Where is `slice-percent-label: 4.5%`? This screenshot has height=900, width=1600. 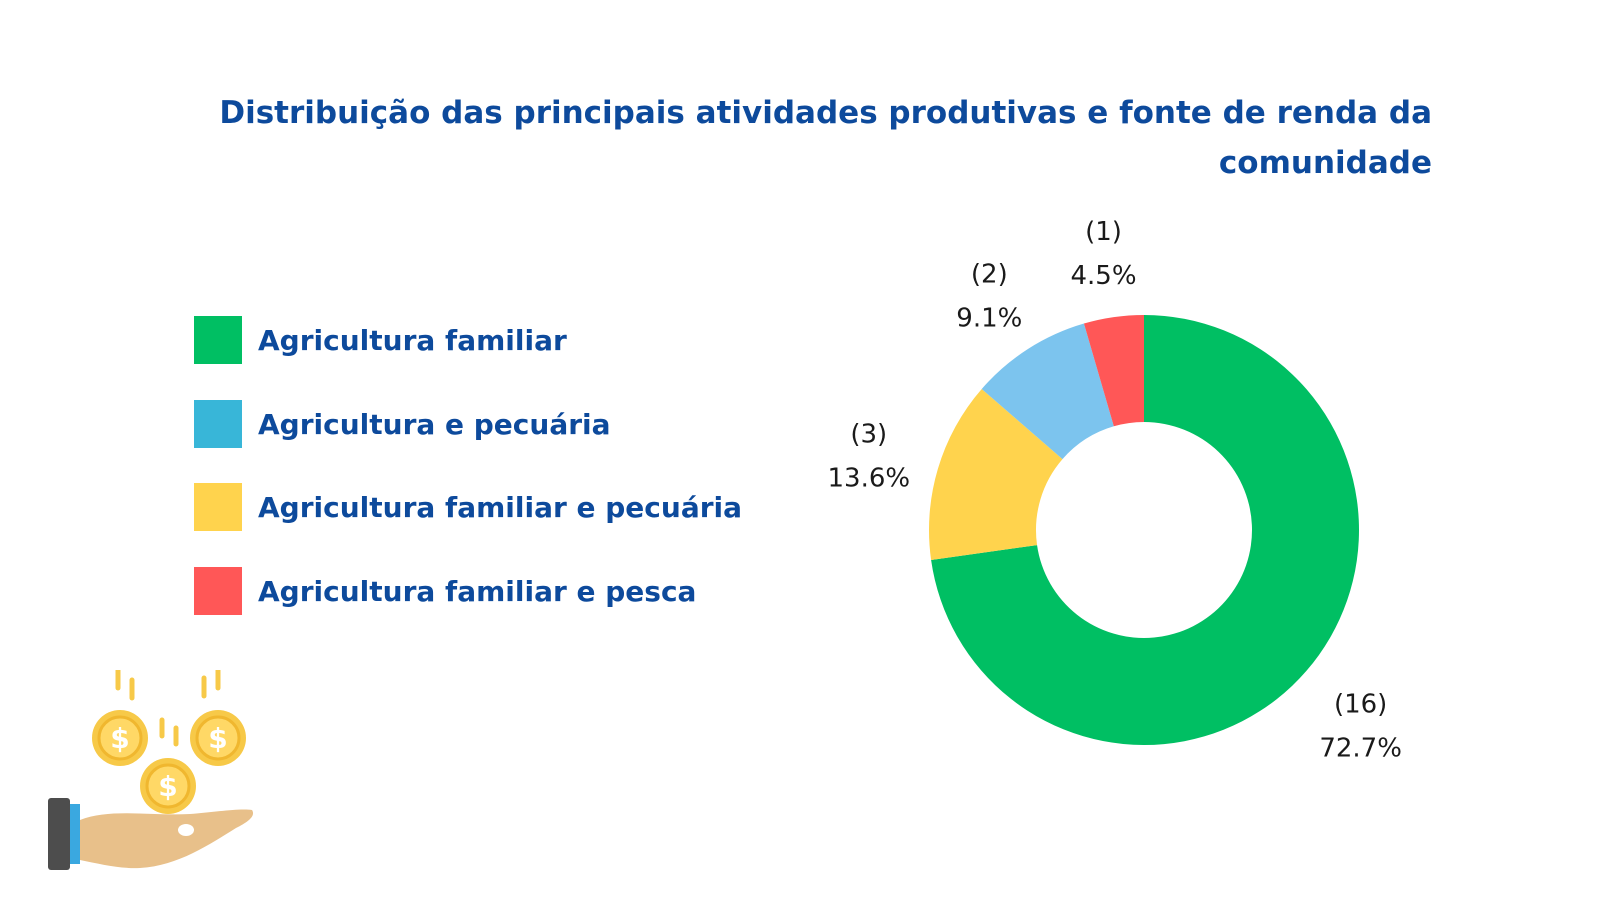 slice-percent-label: 4.5% is located at coordinates (1103, 276).